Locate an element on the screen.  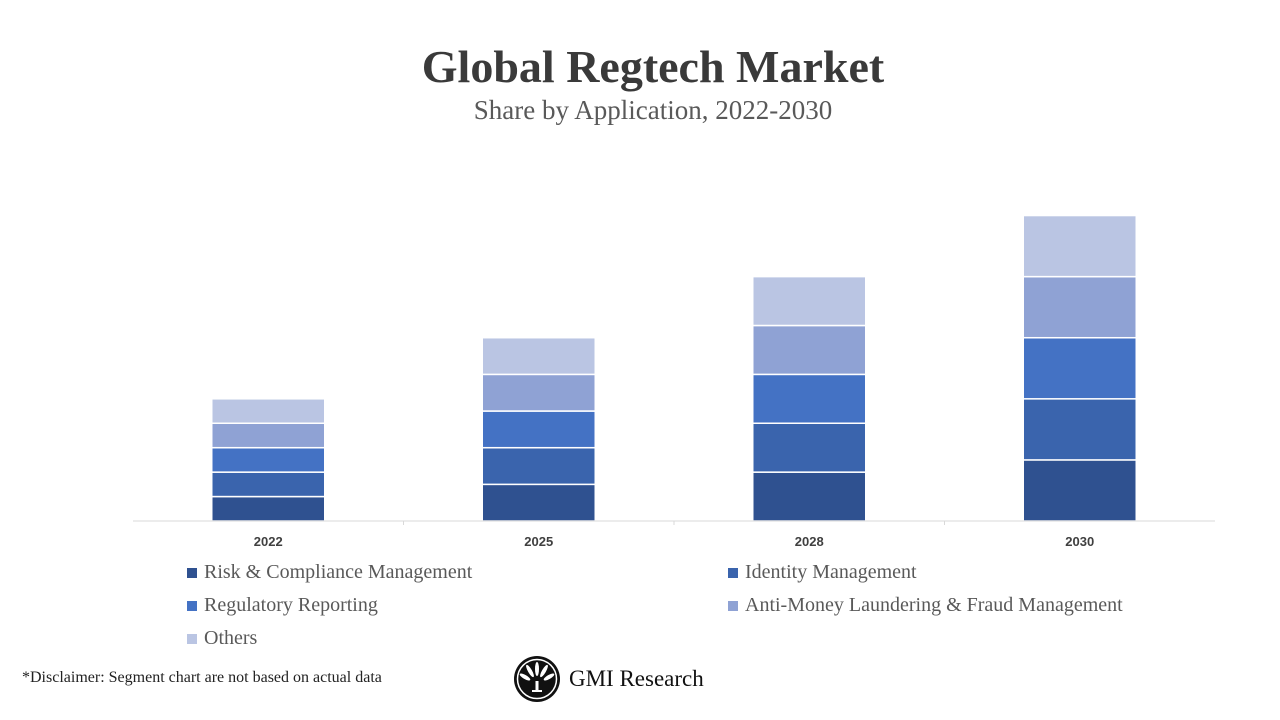
x-tick-label: 2028 is located at coordinates (809, 541).